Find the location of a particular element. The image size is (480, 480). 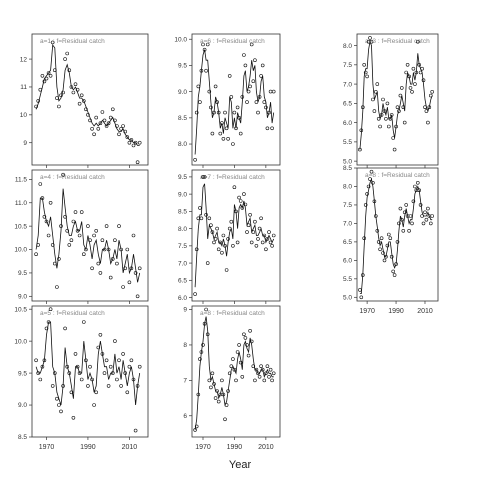

x-tick-label: 1970 is located at coordinates (203, 447).